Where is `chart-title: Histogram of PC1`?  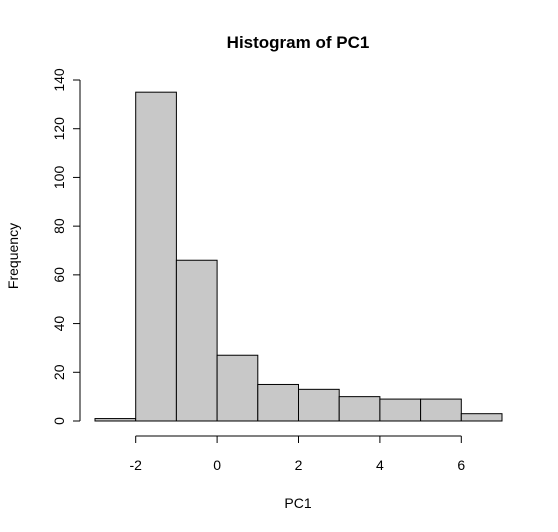
chart-title: Histogram of PC1 is located at coordinates (298, 42).